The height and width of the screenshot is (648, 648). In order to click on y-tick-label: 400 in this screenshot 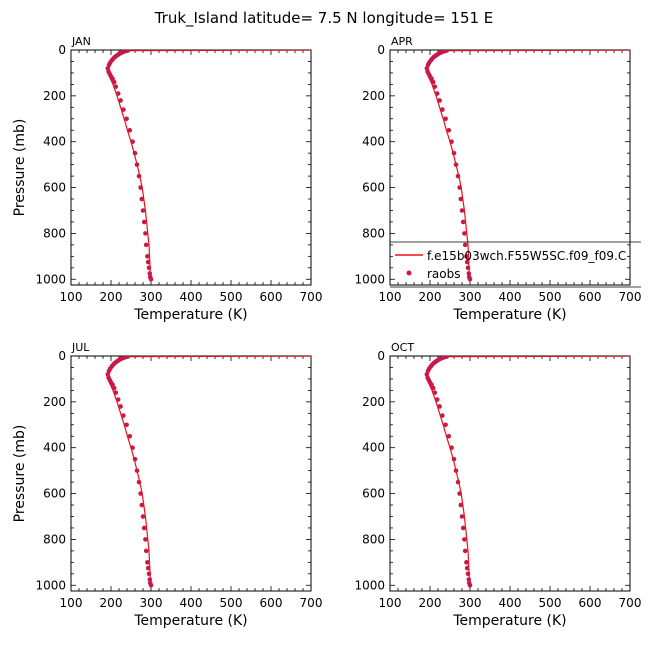, I will do `click(373, 448)`.